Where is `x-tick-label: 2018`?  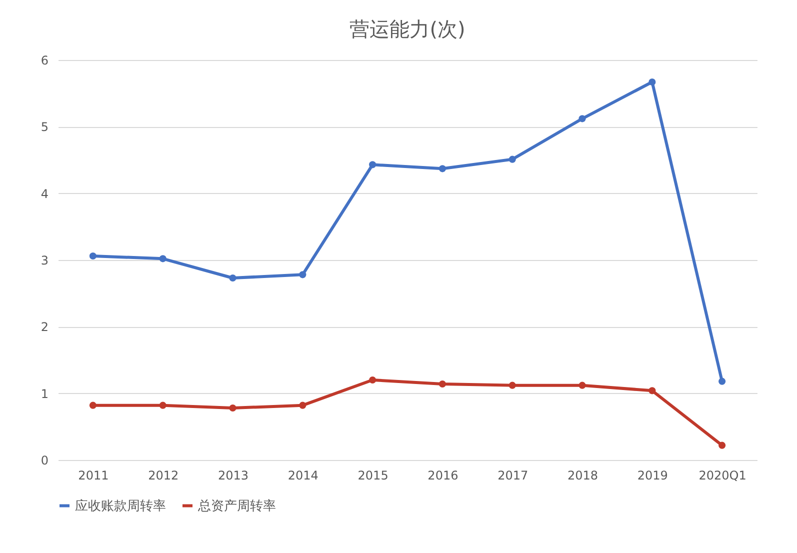 x-tick-label: 2018 is located at coordinates (582, 475).